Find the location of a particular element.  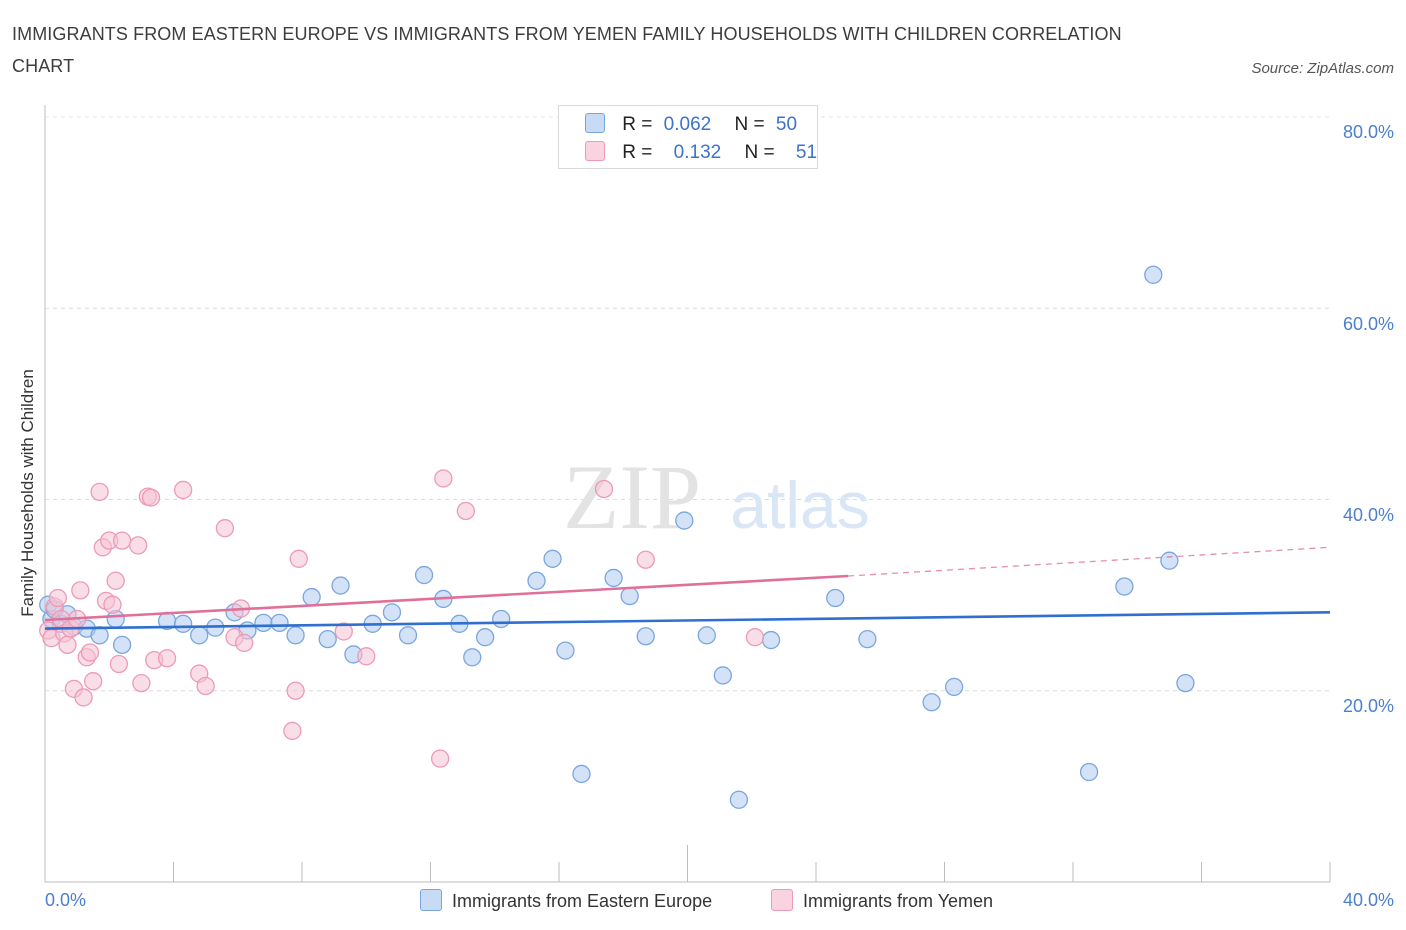

y-tick-label: 40.0% is located at coordinates (1368, 515).